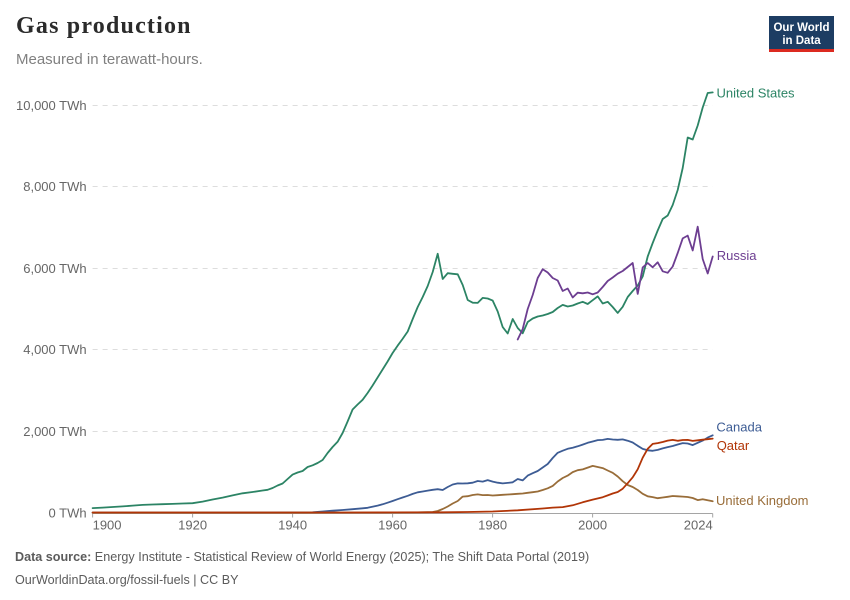  I want to click on svg-text: 1940, so click(292, 525).